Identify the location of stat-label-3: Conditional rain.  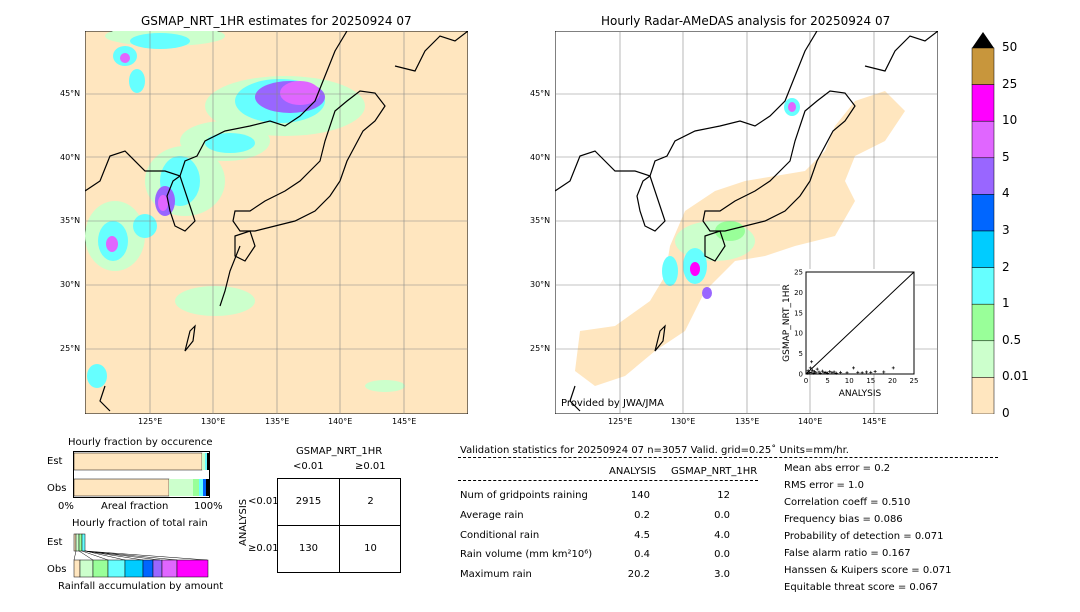
(500, 535).